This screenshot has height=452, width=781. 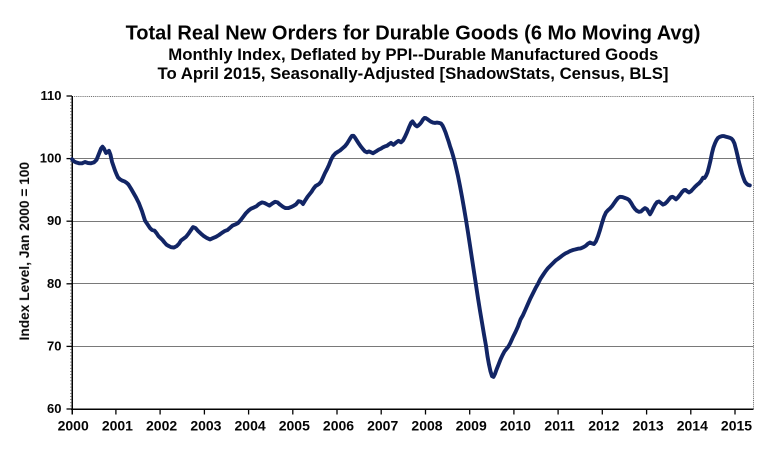 What do you see at coordinates (51, 95) in the screenshot?
I see `svg-text: 110` at bounding box center [51, 95].